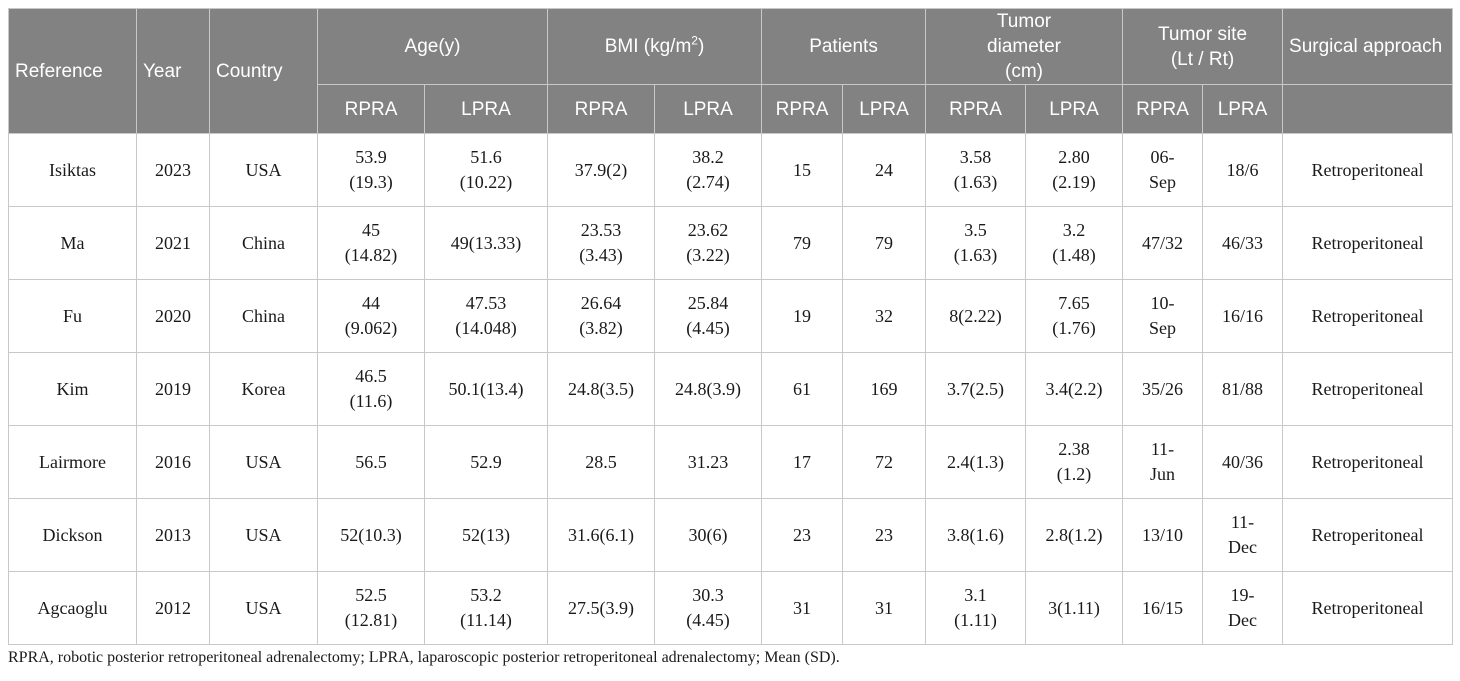 This screenshot has height=681, width=1460. What do you see at coordinates (976, 389) in the screenshot?
I see `cell-diameter-rpra: 3.7(2.5)` at bounding box center [976, 389].